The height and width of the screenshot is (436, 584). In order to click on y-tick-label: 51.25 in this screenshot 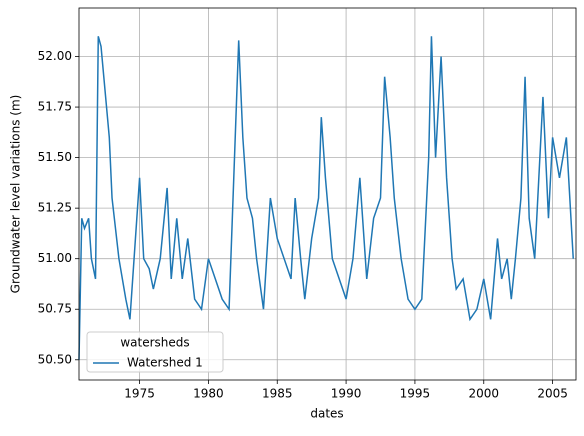, I will do `click(55, 208)`.